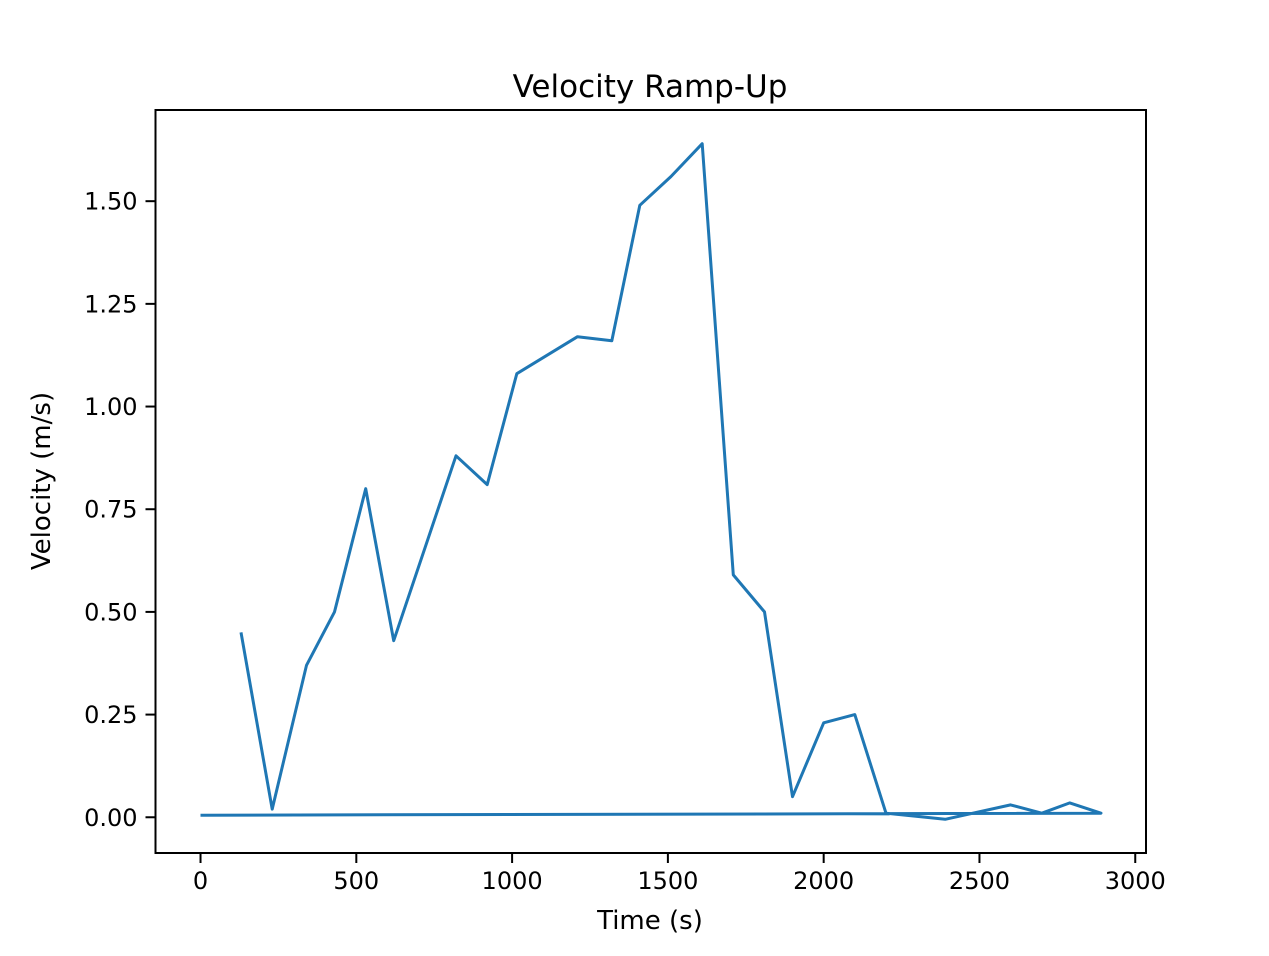 This screenshot has width=1269, height=956. What do you see at coordinates (110, 407) in the screenshot?
I see `y-tick-label: 1.00` at bounding box center [110, 407].